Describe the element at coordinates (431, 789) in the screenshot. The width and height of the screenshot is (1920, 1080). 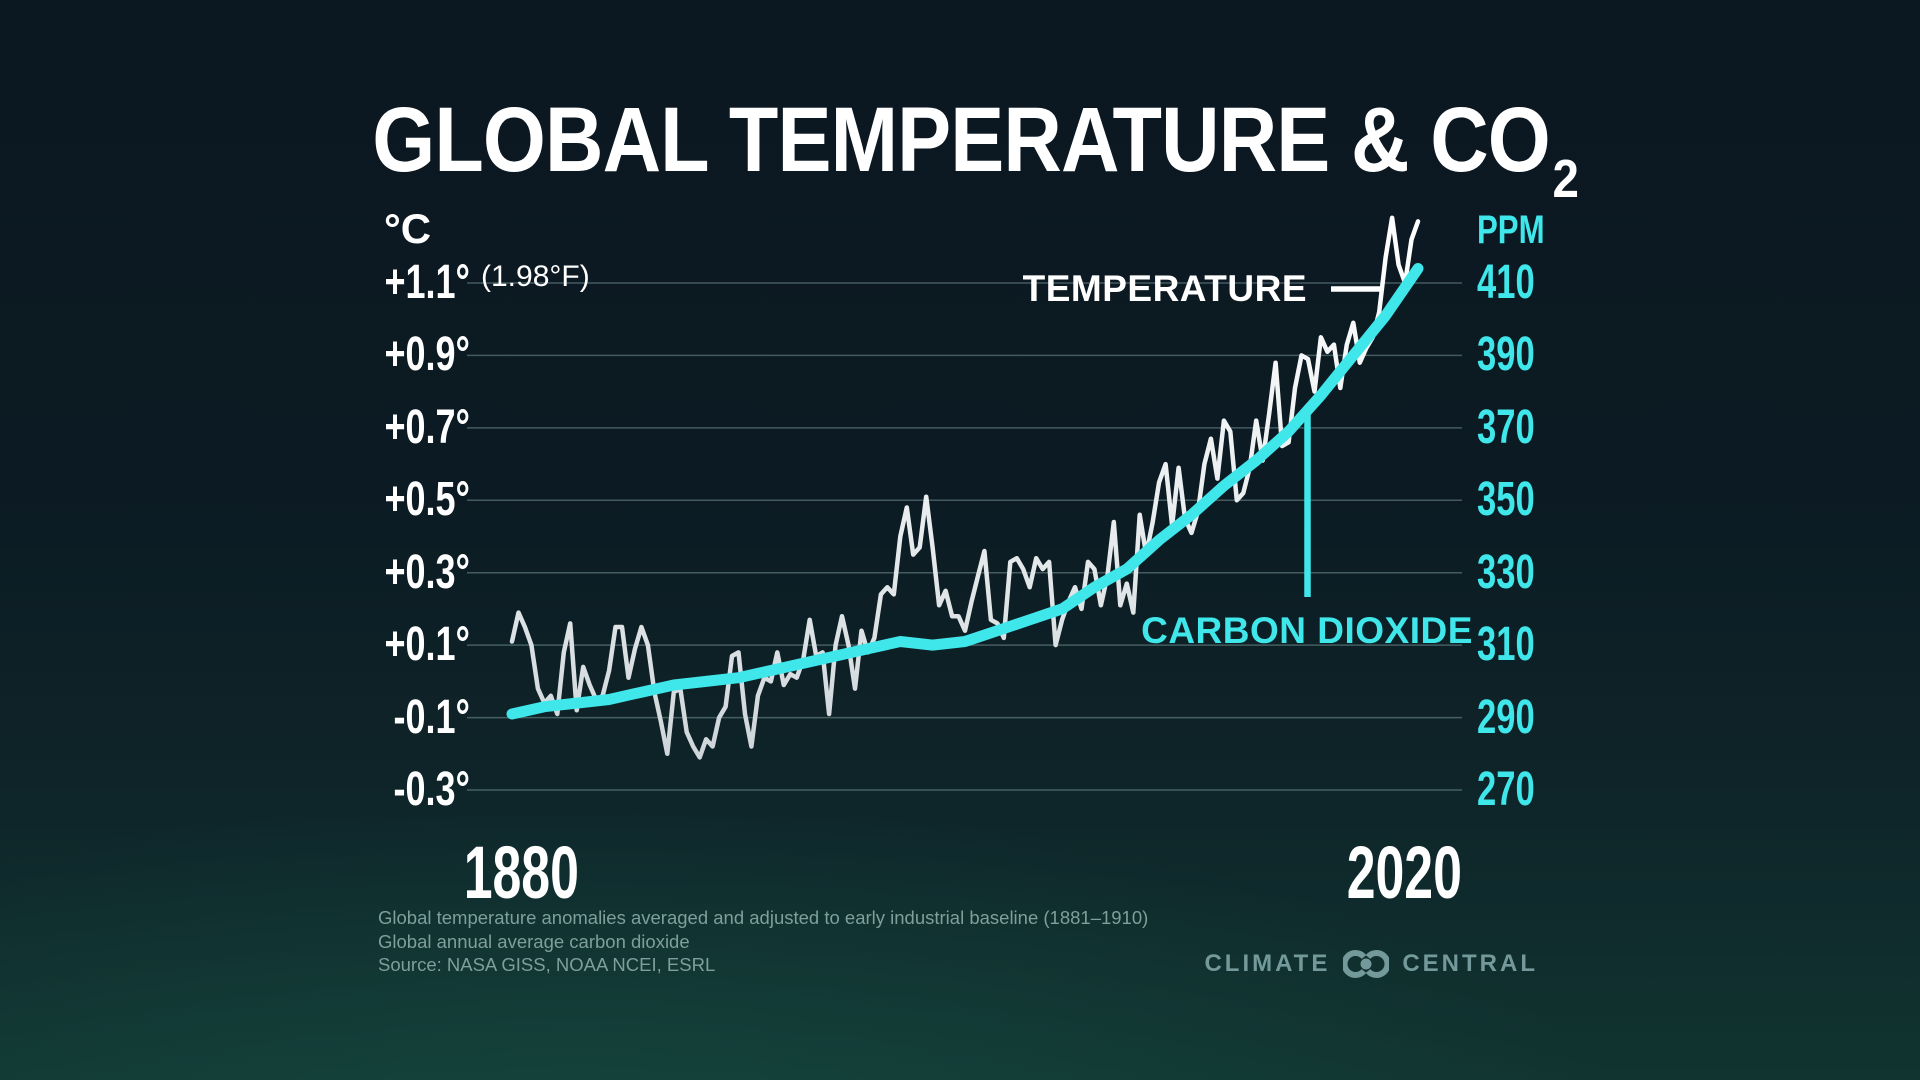
I see `temp-tick-label-text: -0.3°` at that location.